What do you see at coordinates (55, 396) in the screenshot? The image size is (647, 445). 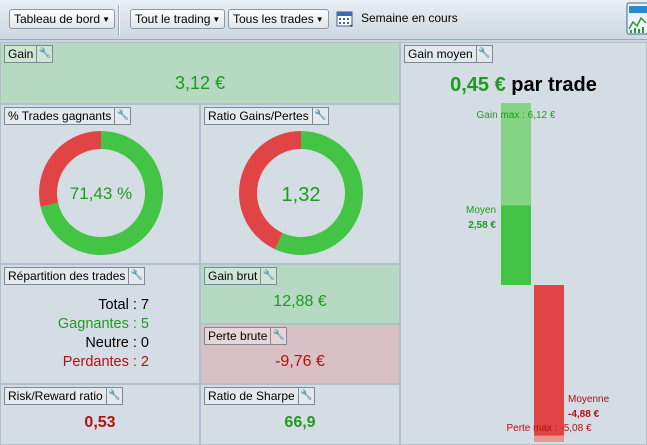 I see `risk-reward-title-label: Risk/Reward ratio` at bounding box center [55, 396].